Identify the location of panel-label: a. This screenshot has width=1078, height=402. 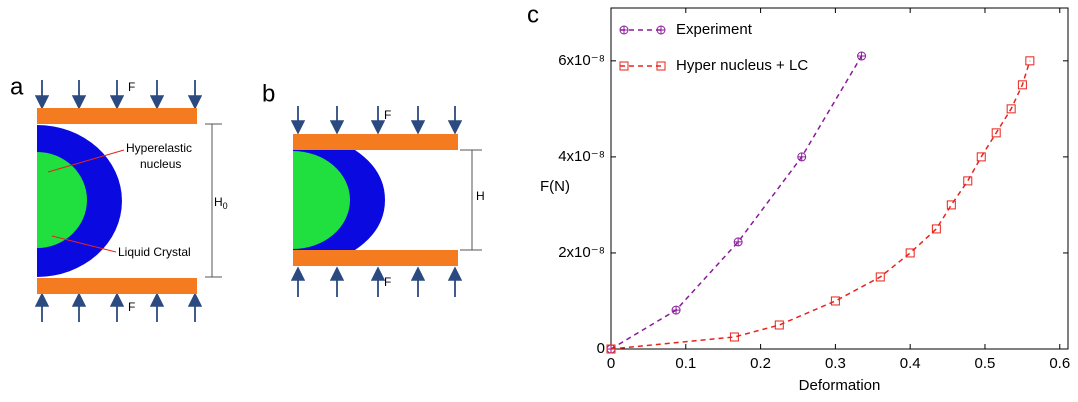
(17, 86).